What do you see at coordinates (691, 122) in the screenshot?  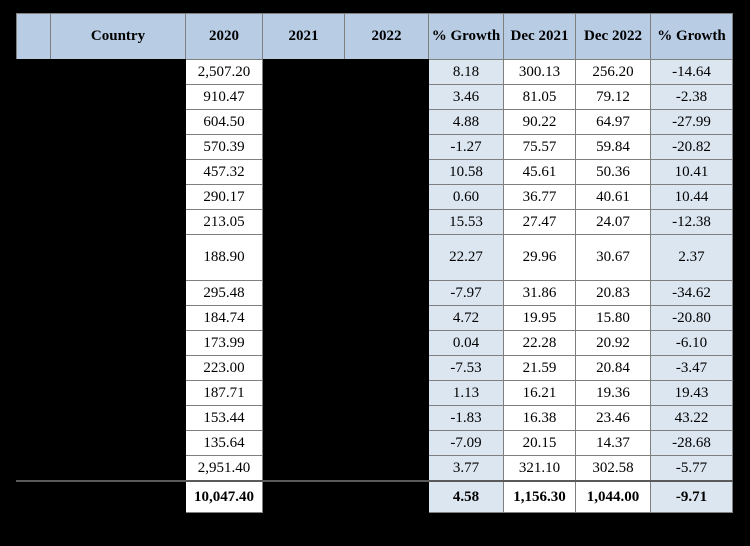 I see `cell-pct-growth-dec: -27.99` at bounding box center [691, 122].